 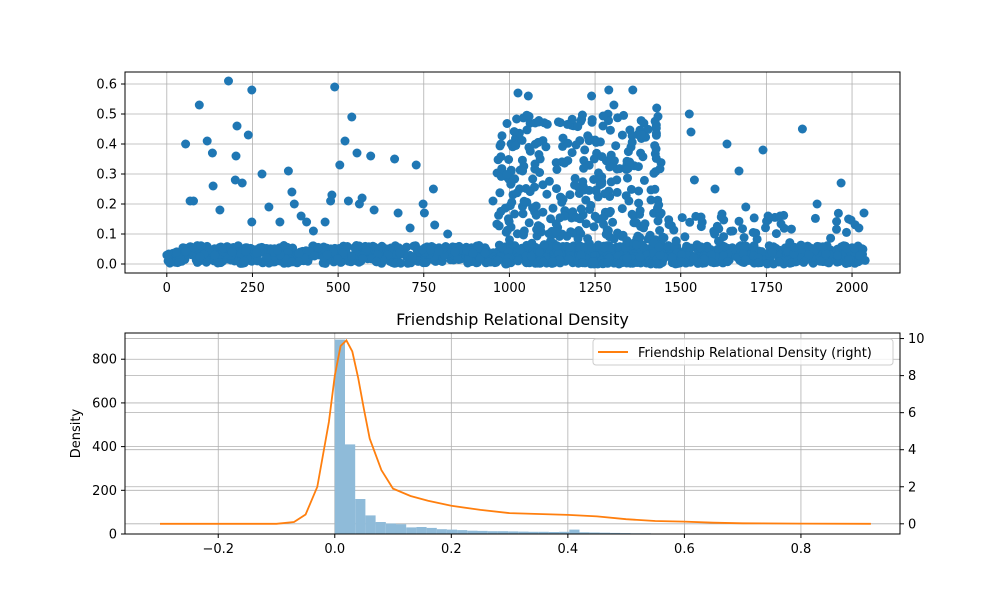 I want to click on y-tick-label: 0.3, so click(x=106, y=175).